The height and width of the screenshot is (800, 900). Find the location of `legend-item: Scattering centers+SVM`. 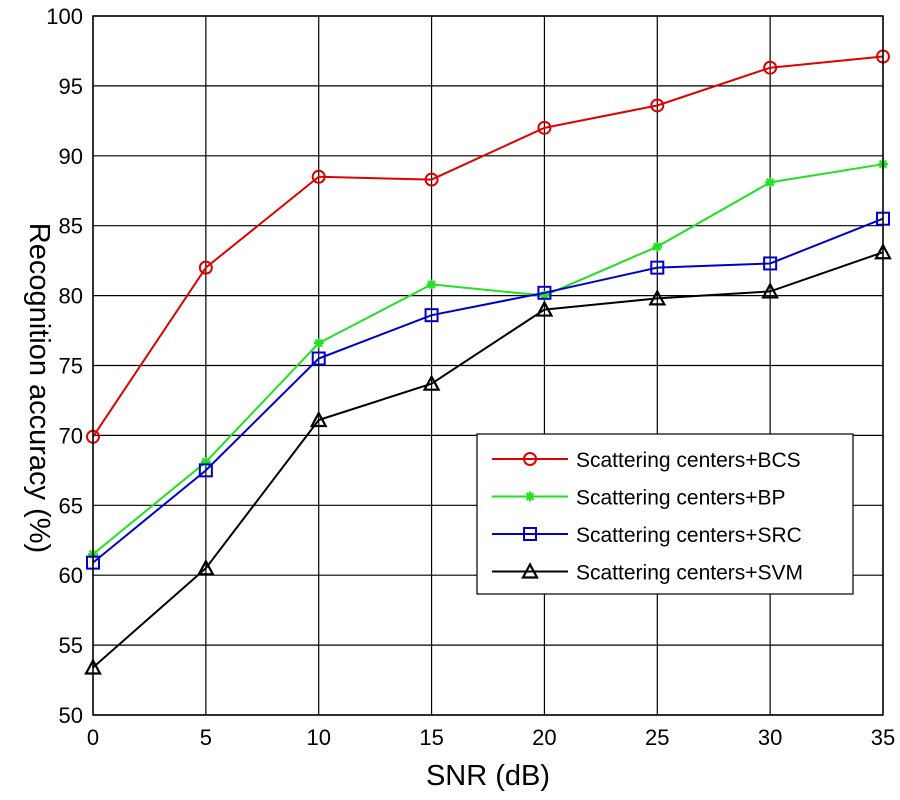

legend-item: Scattering centers+SVM is located at coordinates (647, 573).